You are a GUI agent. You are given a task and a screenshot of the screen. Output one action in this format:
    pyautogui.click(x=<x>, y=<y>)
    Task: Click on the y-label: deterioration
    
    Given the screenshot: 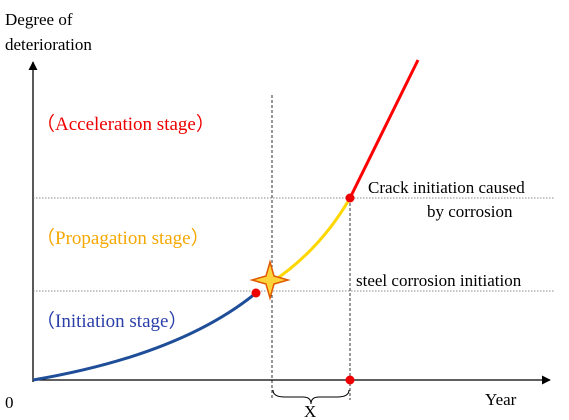 What is the action you would take?
    pyautogui.click(x=48, y=44)
    